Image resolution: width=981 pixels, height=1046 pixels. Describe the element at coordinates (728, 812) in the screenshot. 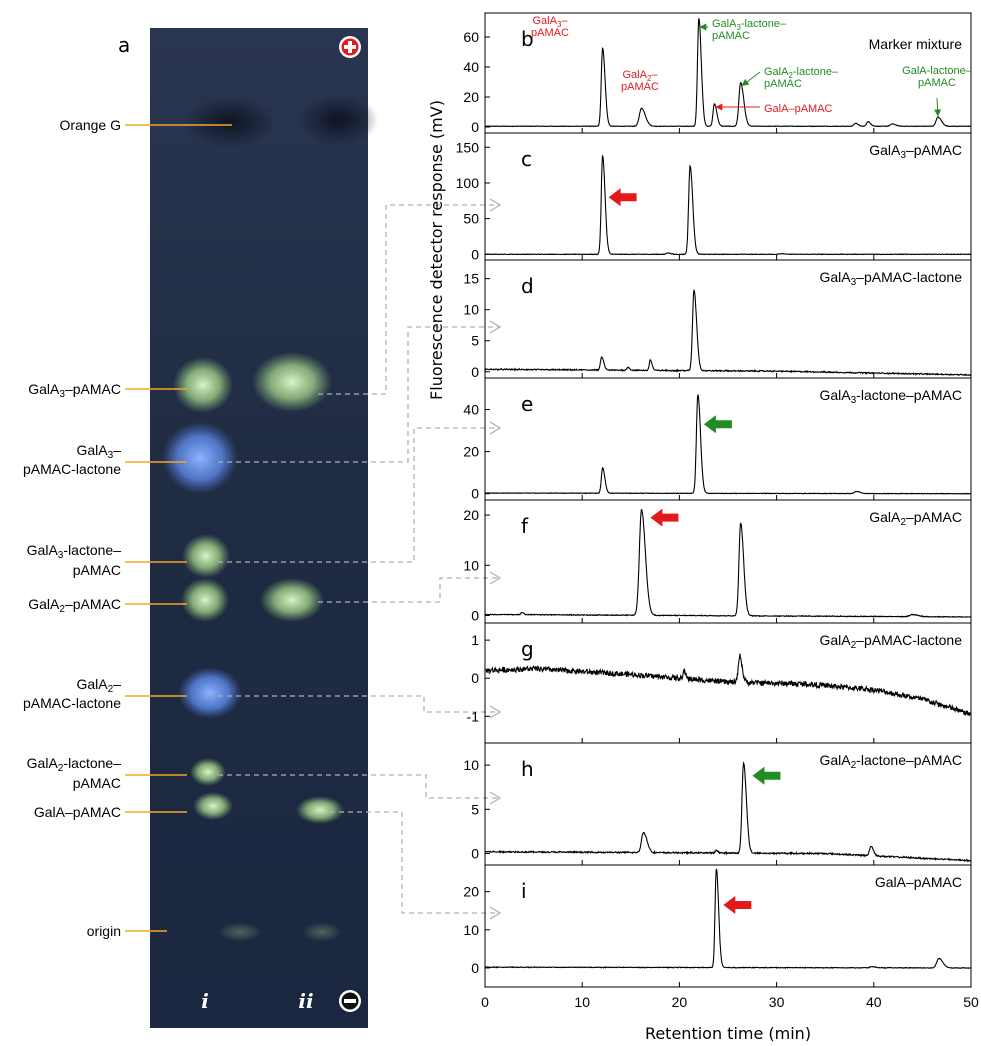

I see `chromatogram-trace-h` at that location.